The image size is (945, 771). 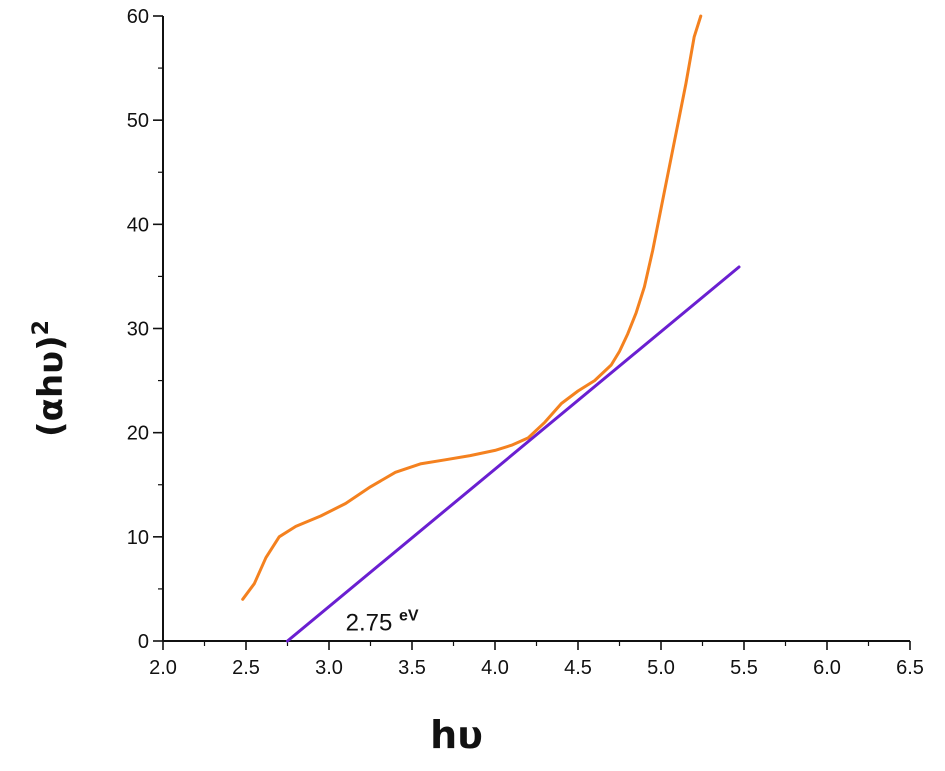 What do you see at coordinates (138, 17) in the screenshot?
I see `y-tick-label: 60` at bounding box center [138, 17].